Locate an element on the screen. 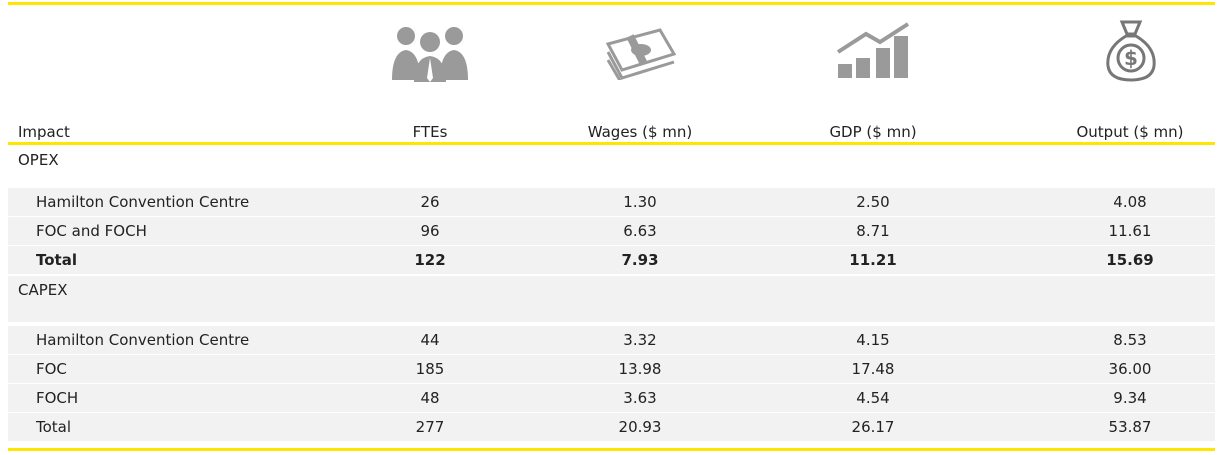 Image resolution: width=1229 pixels, height=455 pixels. header-rule is located at coordinates (611, 143).